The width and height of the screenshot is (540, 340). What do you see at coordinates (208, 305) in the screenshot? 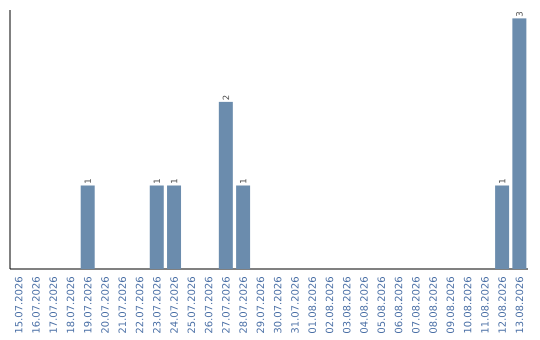
I see `x-tick-label: 26.07.2026` at bounding box center [208, 305].